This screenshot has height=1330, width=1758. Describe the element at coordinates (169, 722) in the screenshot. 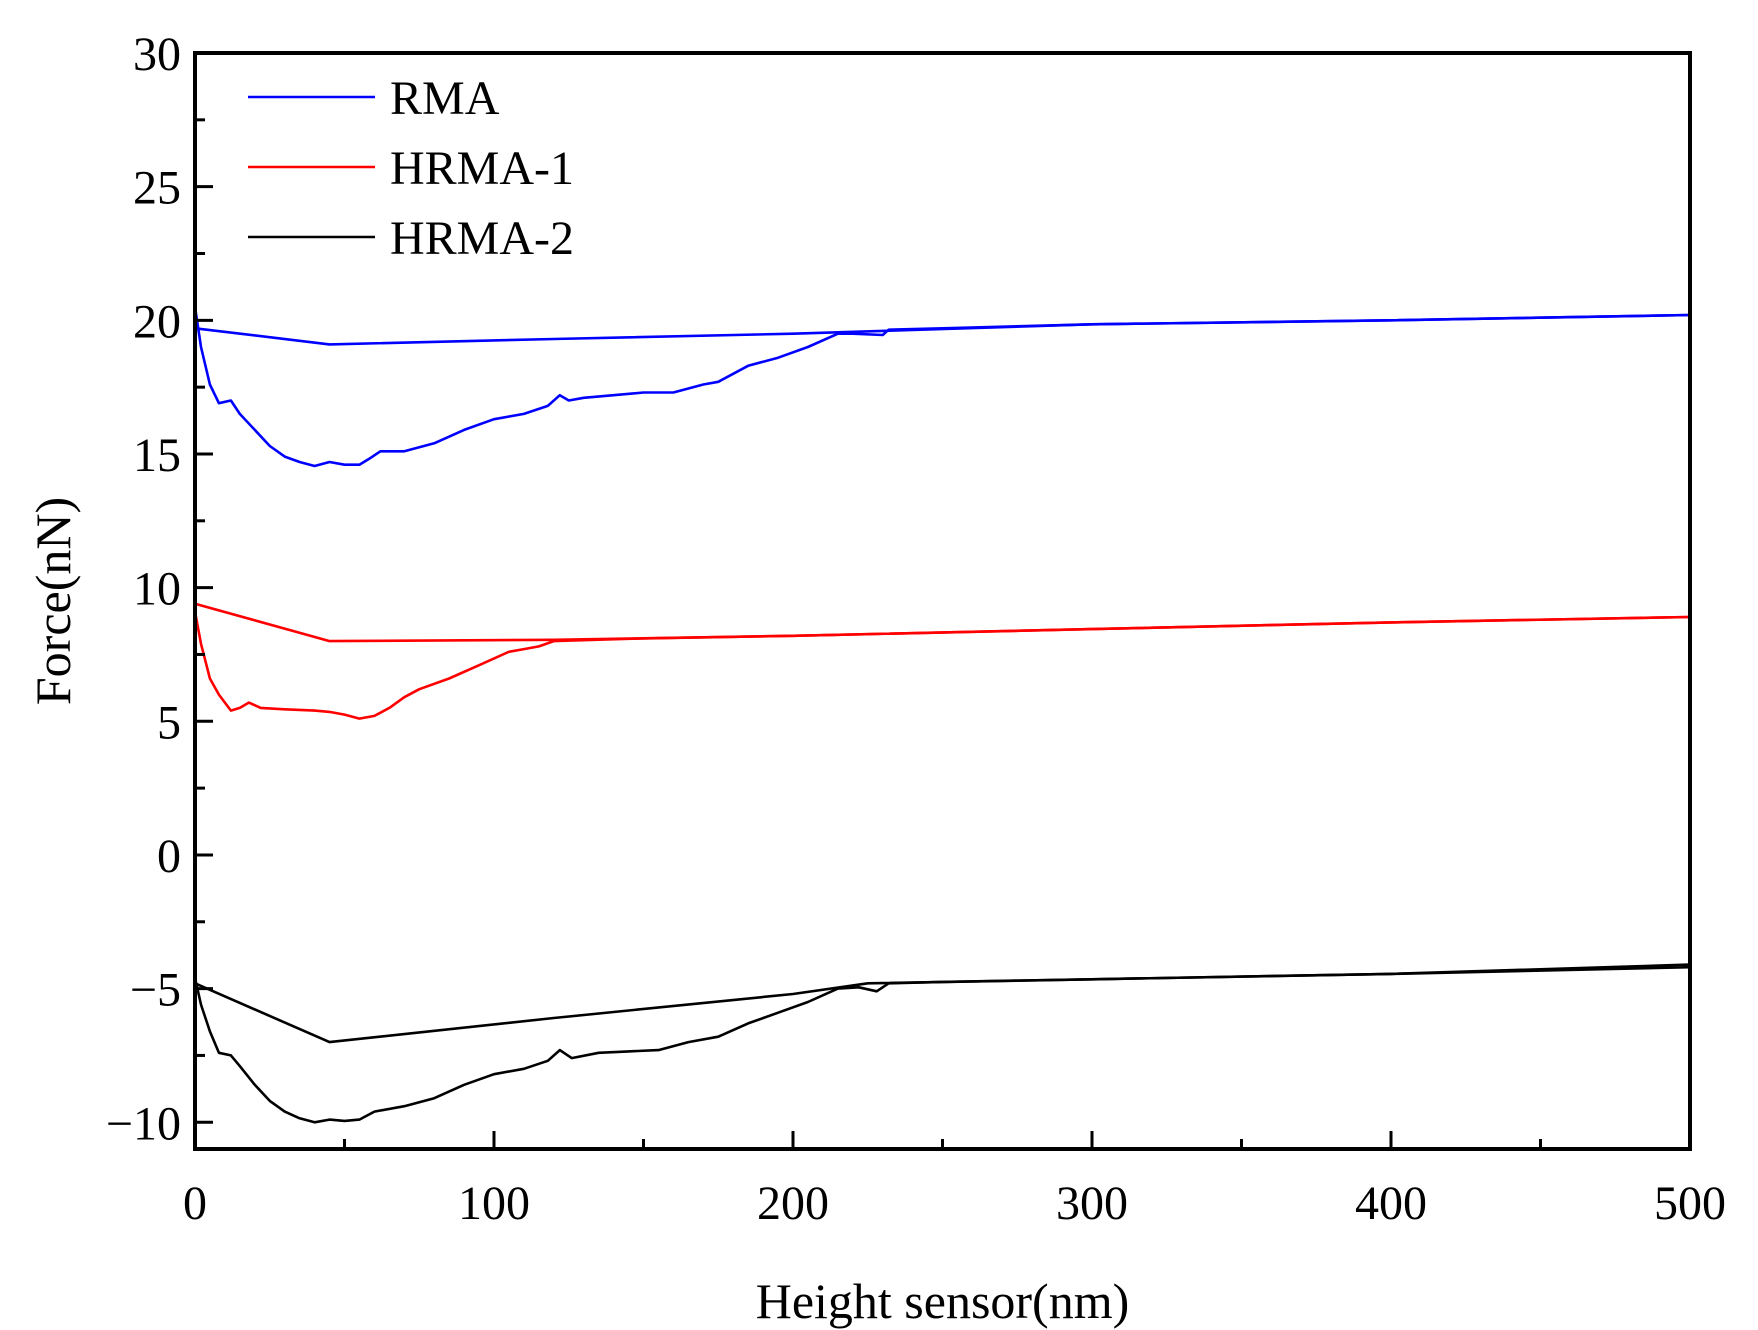

I see `y-tick-label: 5` at that location.